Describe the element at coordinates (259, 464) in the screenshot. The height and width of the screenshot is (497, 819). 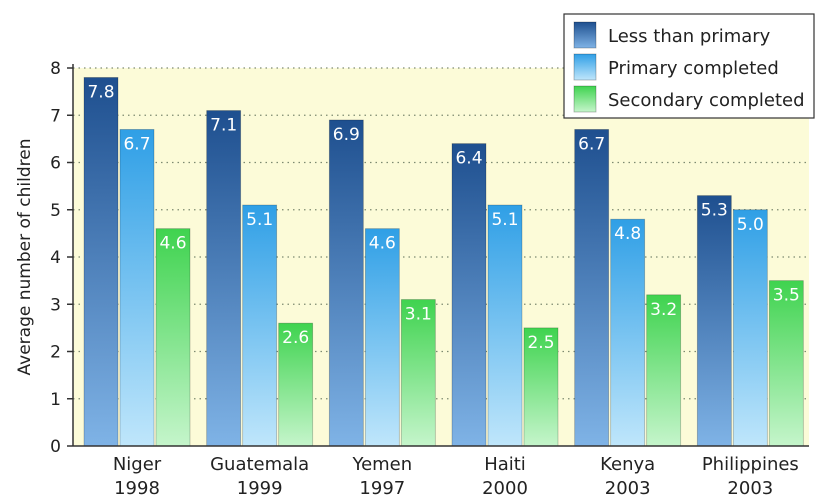
I see `x-tick-label: Guatemala` at that location.